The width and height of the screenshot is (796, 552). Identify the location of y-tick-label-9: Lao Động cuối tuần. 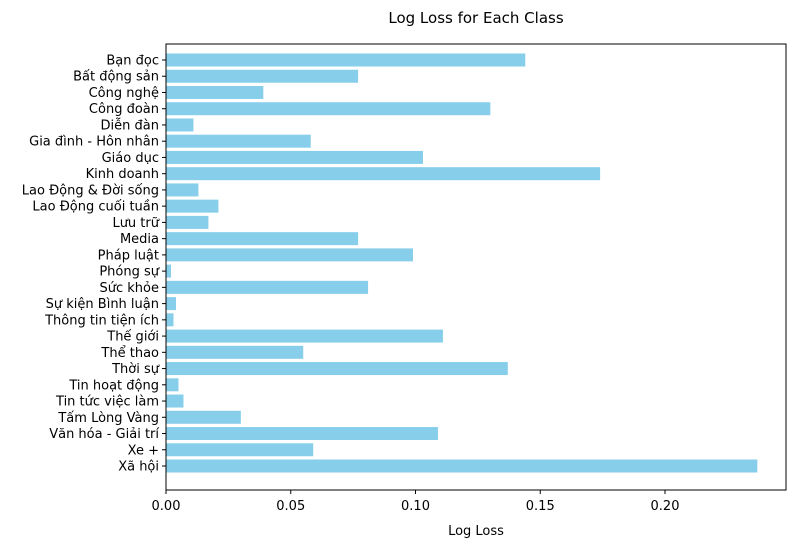
(95, 207).